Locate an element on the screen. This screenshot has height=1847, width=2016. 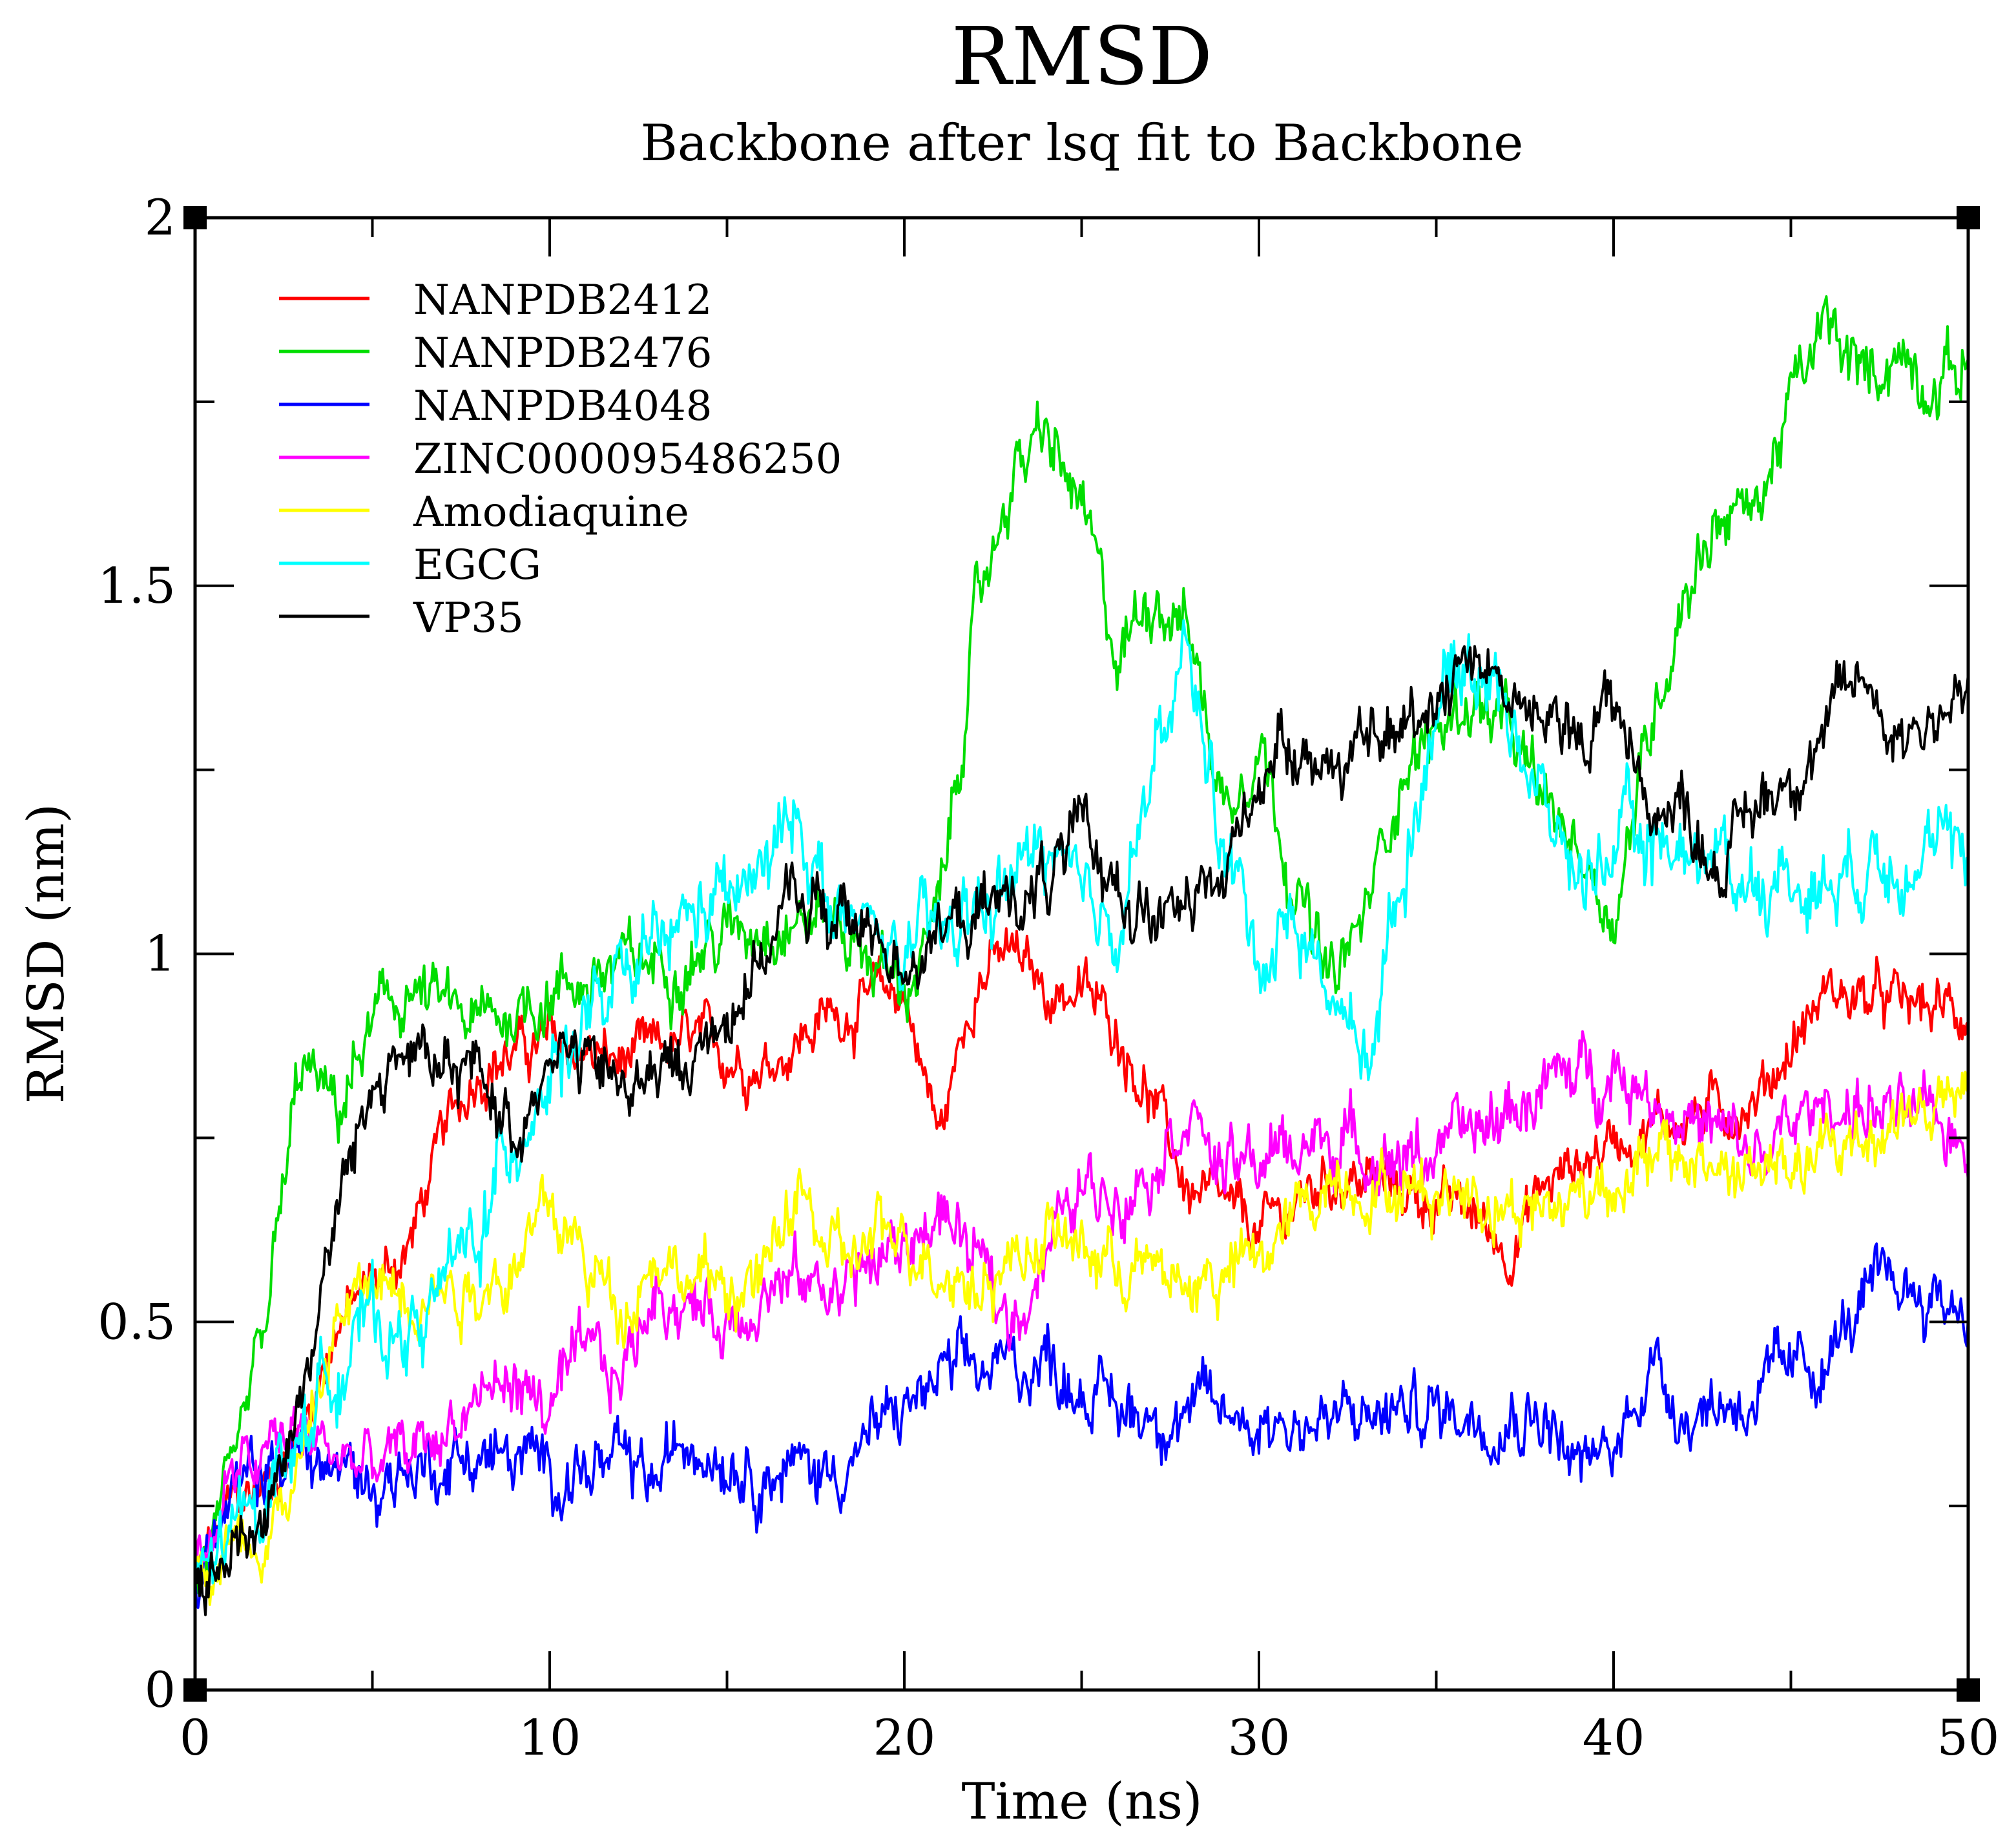
x-tick-label: 20 is located at coordinates (904, 1737).